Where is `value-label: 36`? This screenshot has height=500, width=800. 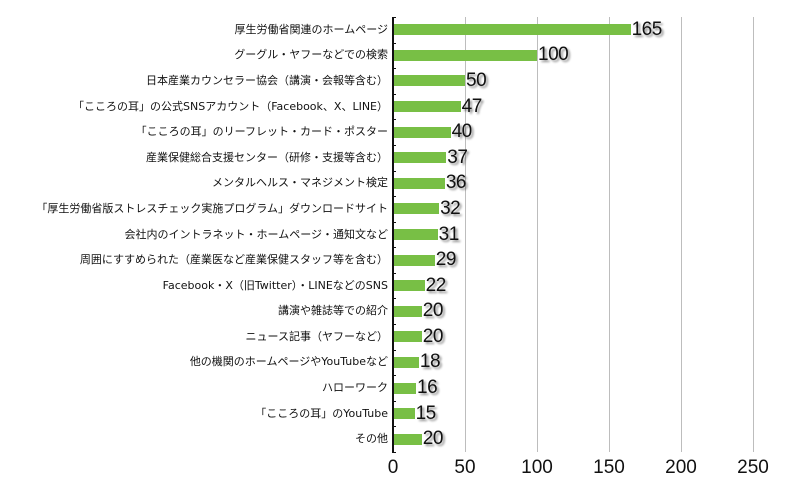 value-label: 36 is located at coordinates (456, 183).